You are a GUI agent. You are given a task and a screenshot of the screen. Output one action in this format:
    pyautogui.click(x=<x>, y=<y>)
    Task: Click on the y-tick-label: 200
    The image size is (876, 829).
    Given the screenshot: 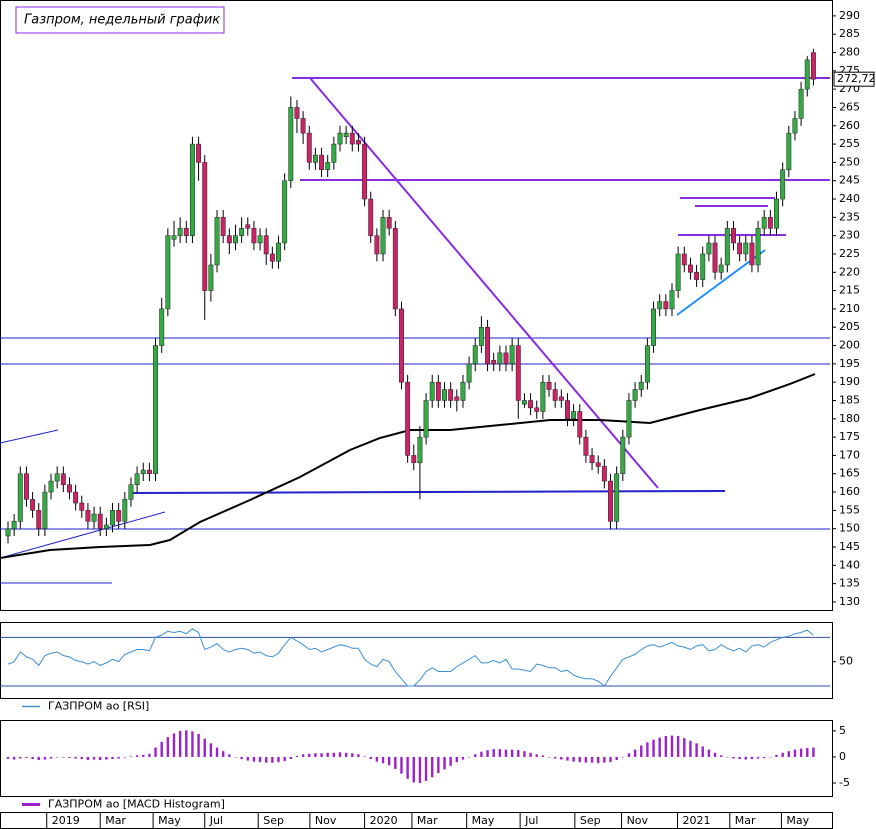 What is the action you would take?
    pyautogui.click(x=849, y=345)
    